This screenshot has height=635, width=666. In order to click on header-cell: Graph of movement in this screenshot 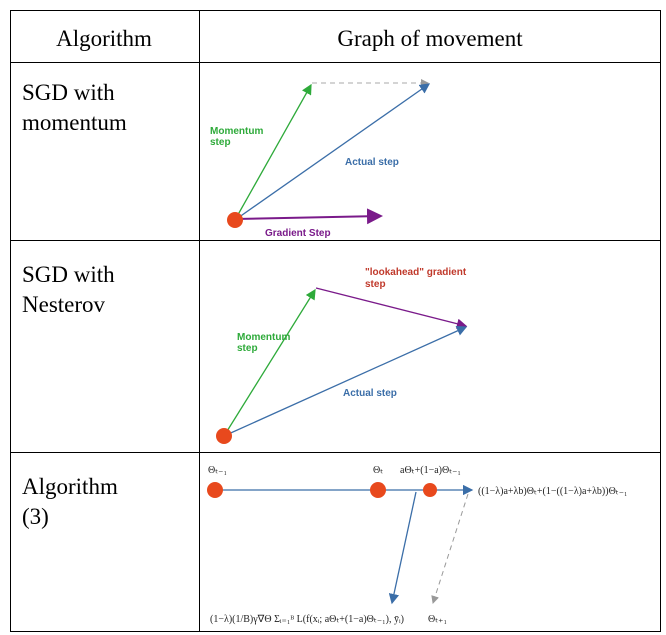, I will do `click(430, 38)`.